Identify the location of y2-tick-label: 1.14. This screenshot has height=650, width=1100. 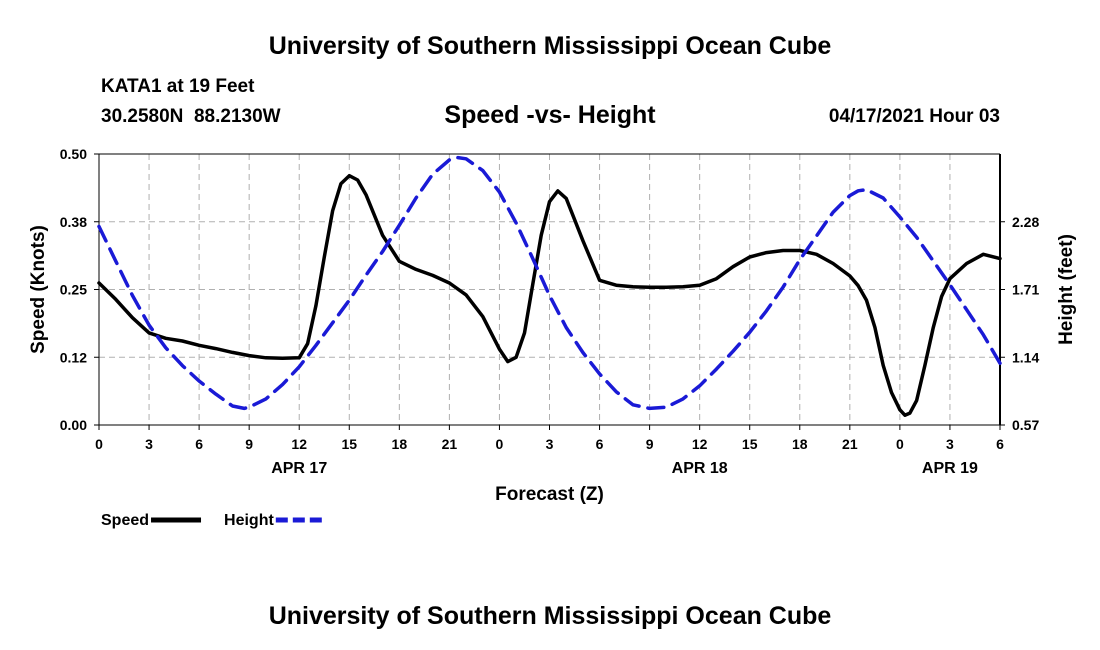
(1025, 357).